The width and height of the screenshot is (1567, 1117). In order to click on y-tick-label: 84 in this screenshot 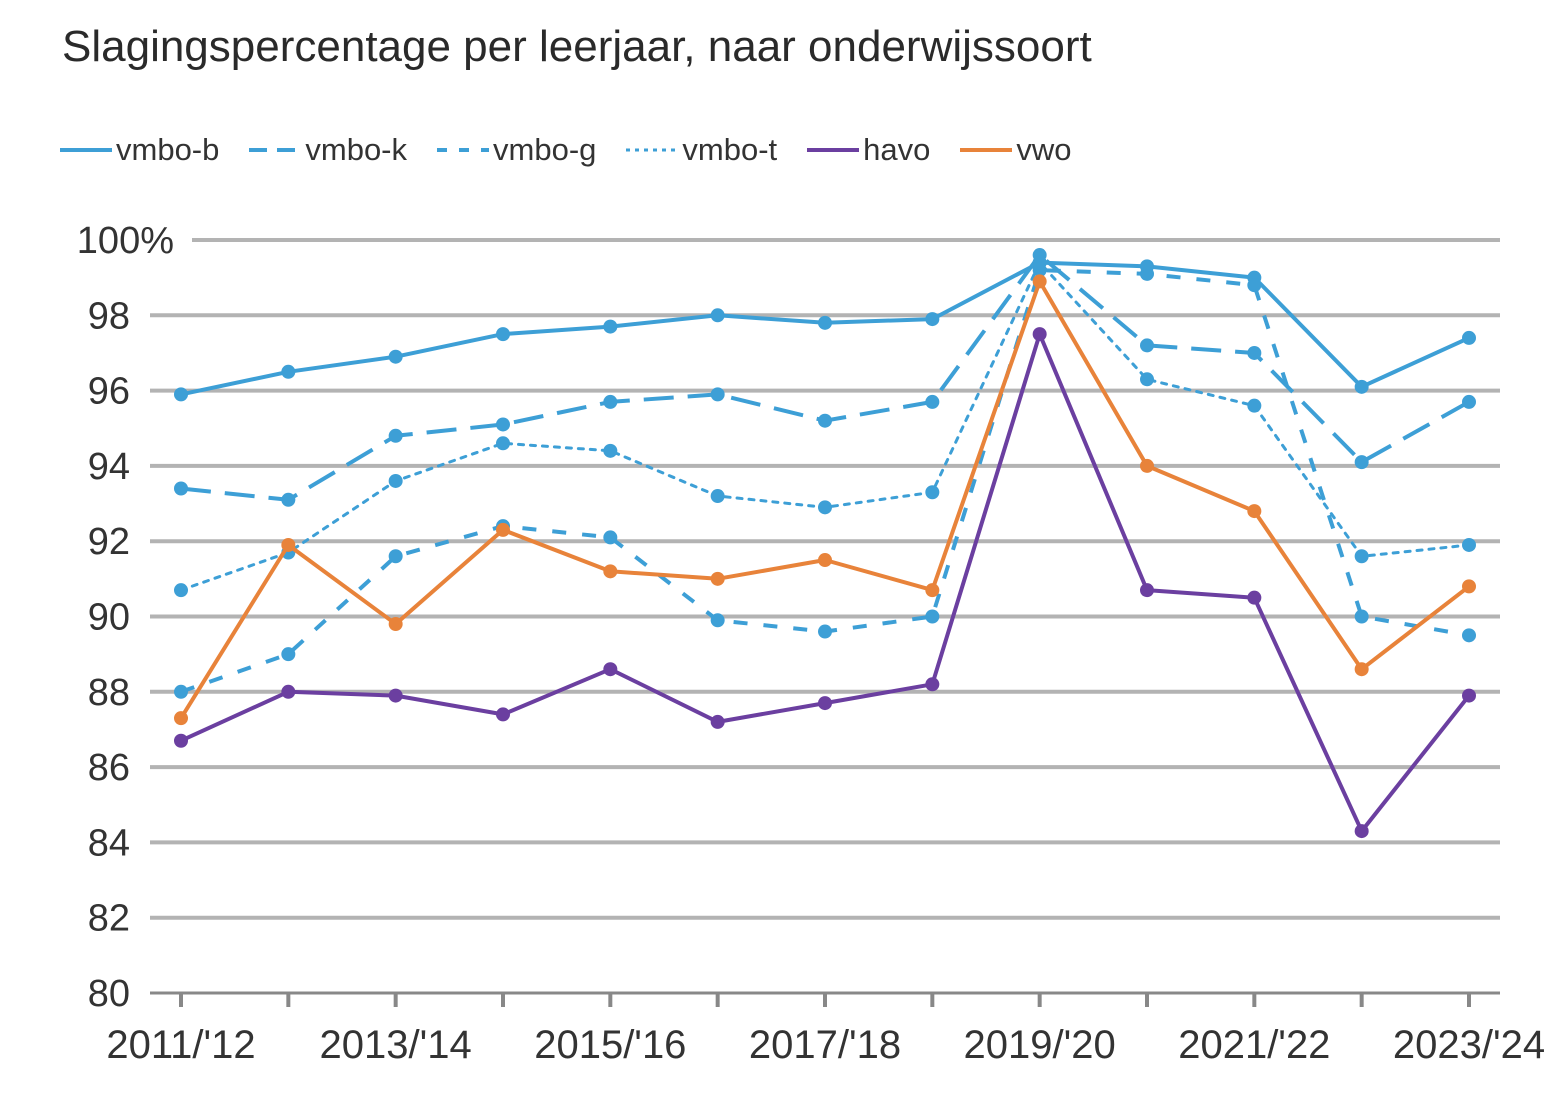, I will do `click(109, 843)`.